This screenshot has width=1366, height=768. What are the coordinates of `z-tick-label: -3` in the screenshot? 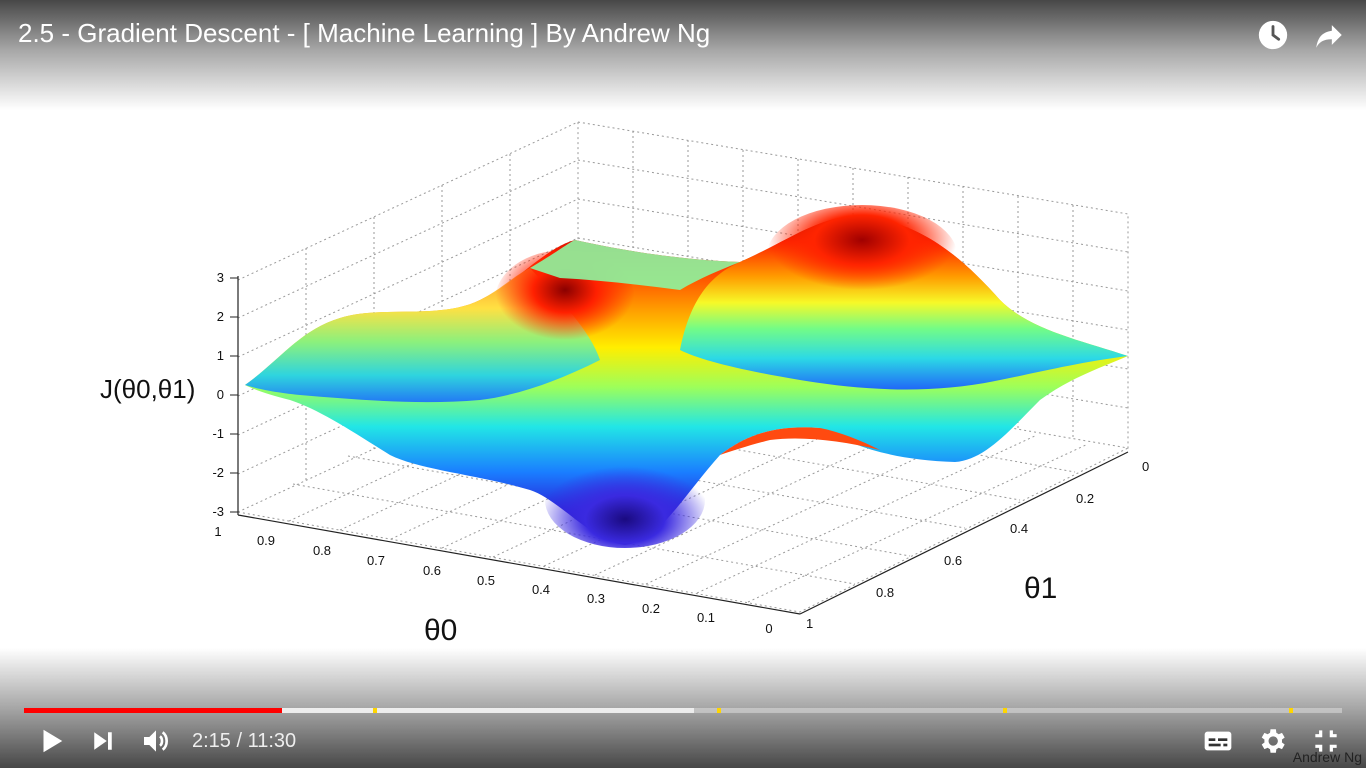 It's located at (218, 511).